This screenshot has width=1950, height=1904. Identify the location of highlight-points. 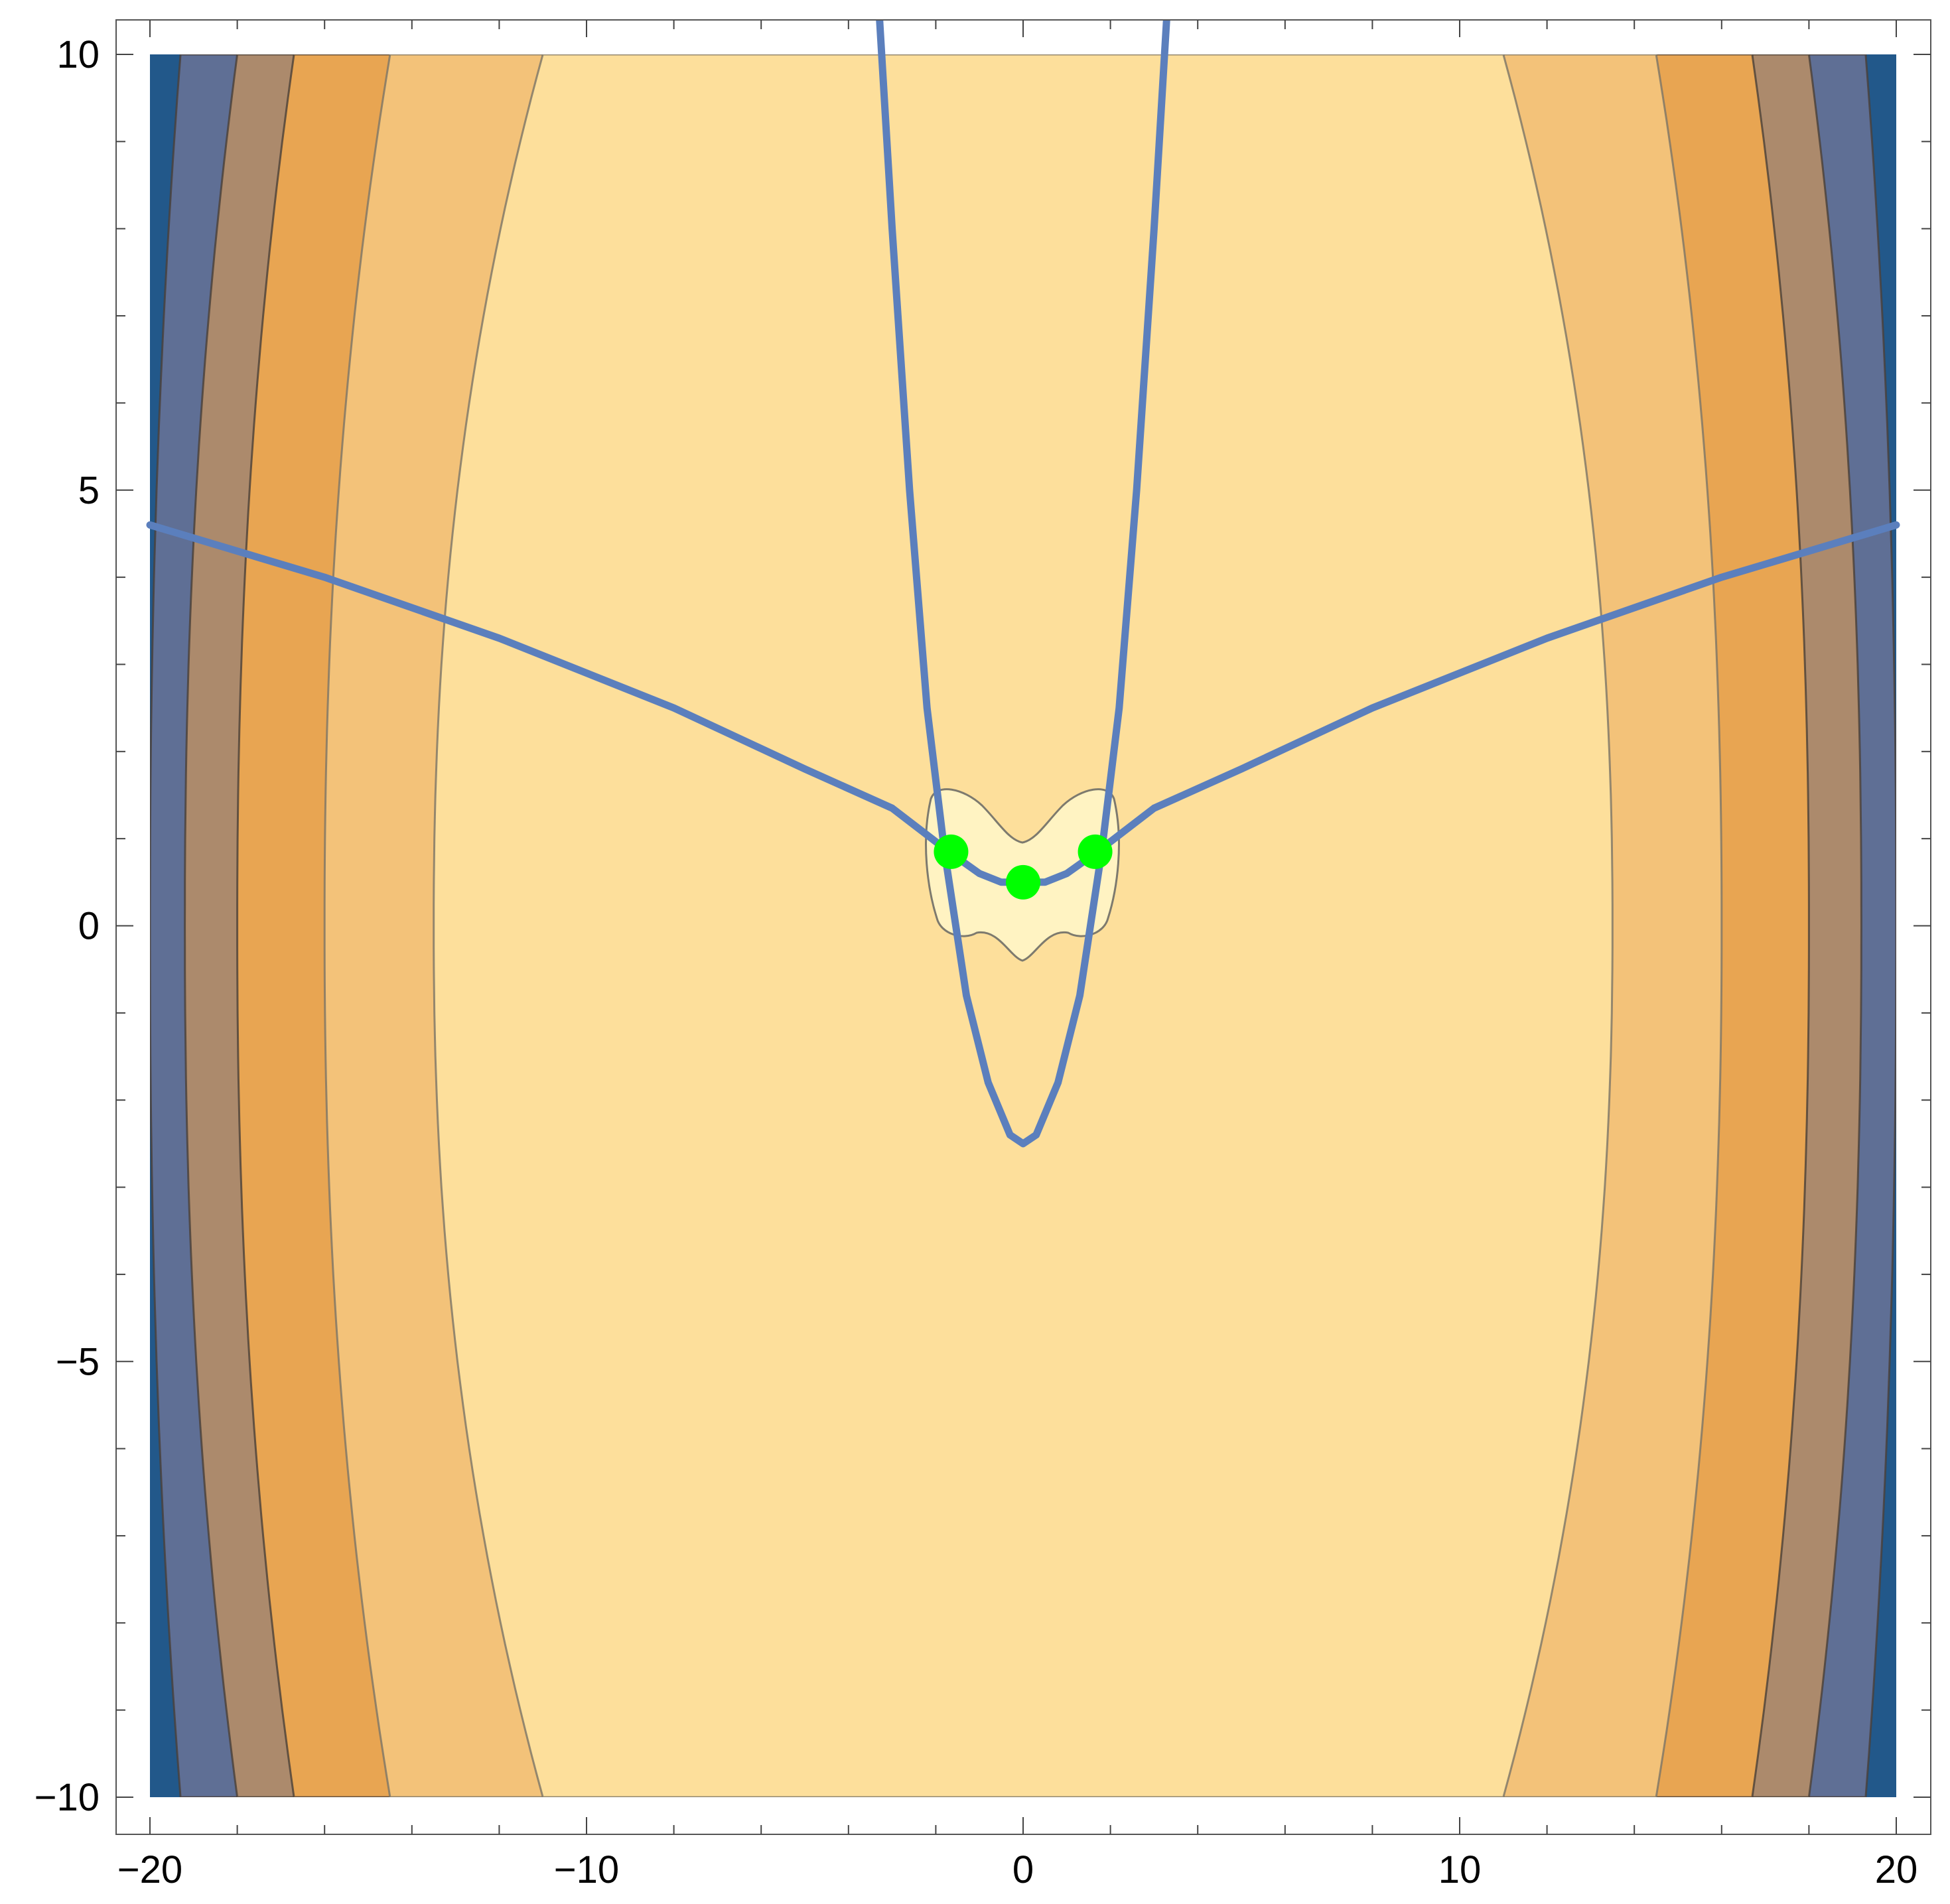
(1023, 867).